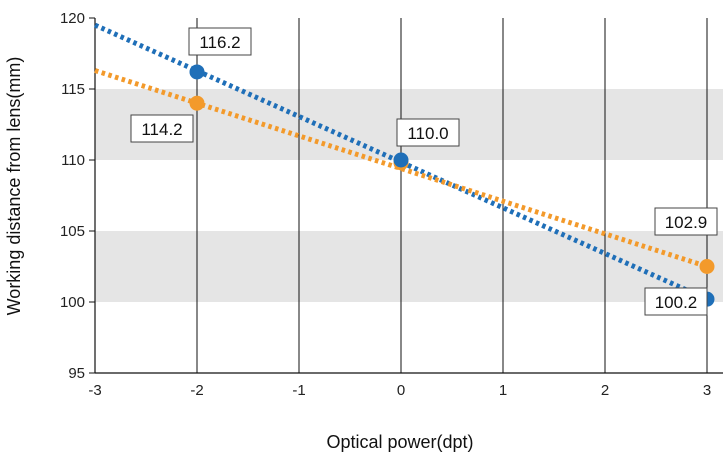 The height and width of the screenshot is (461, 723). I want to click on y-tick-label-3: 110, so click(73, 160).